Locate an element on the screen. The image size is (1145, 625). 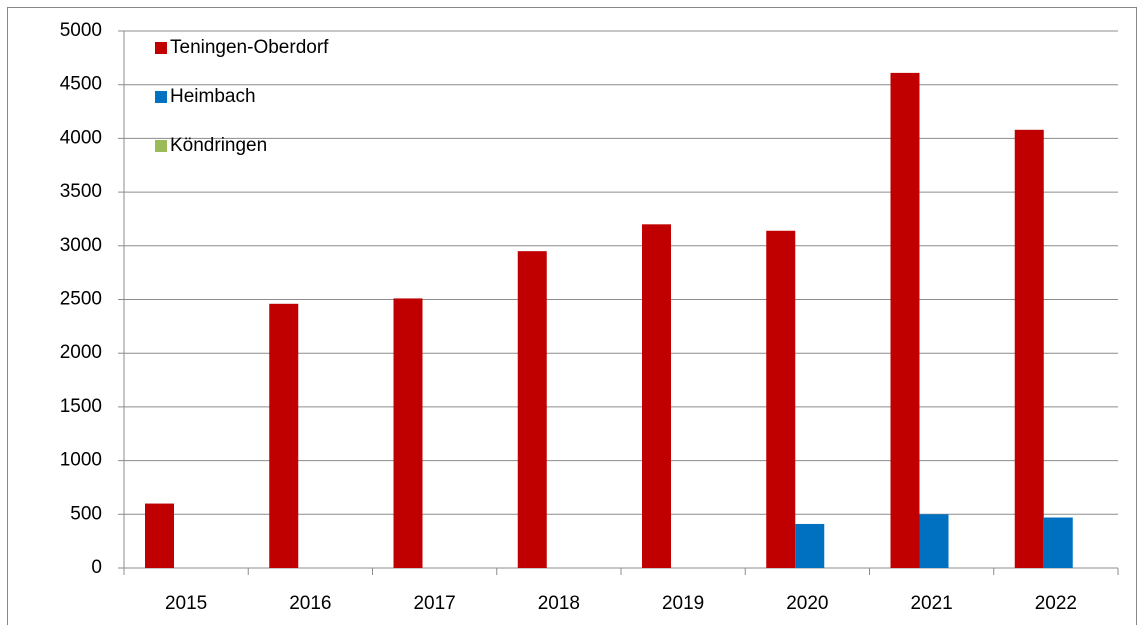
y-tick-label: 1000 is located at coordinates (81, 460).